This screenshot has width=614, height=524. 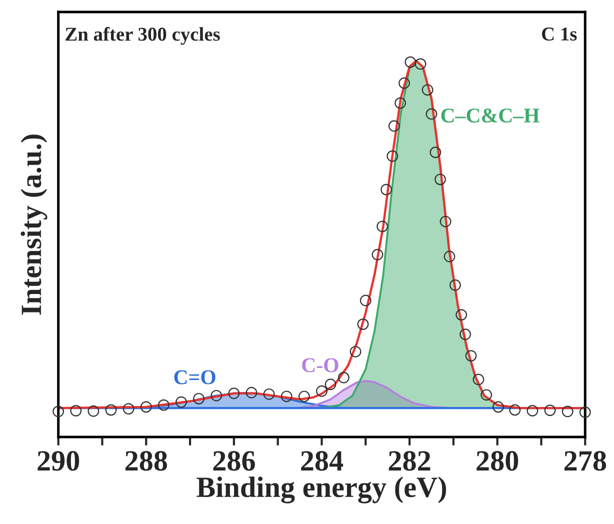 What do you see at coordinates (195, 377) in the screenshot?
I see `series-label: C=O` at bounding box center [195, 377].